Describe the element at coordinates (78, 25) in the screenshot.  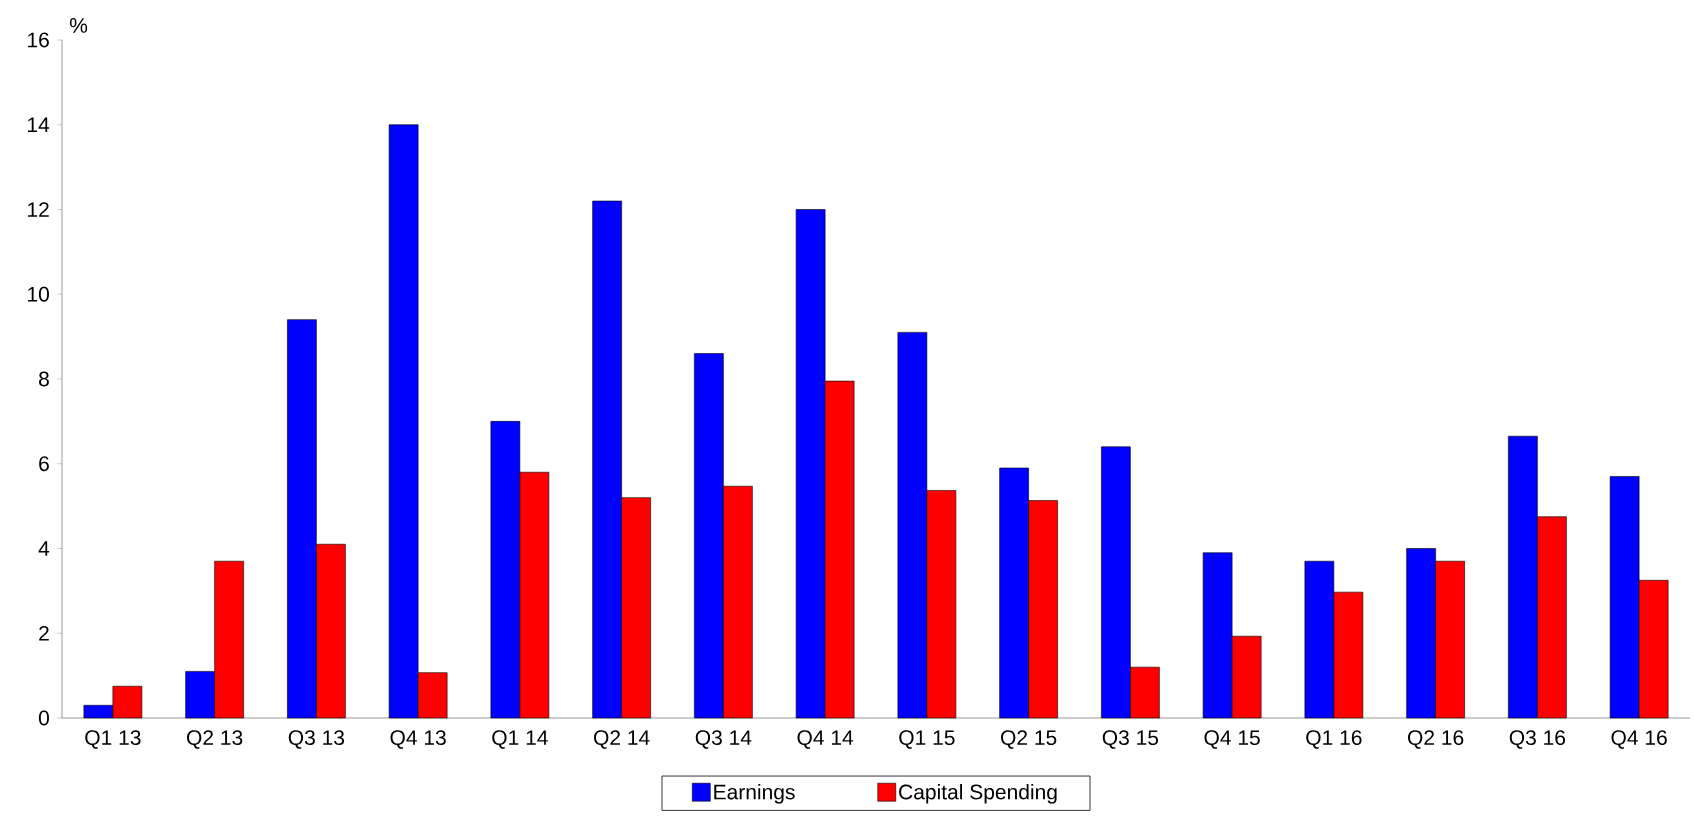
I see `y-axis-title: %` at that location.